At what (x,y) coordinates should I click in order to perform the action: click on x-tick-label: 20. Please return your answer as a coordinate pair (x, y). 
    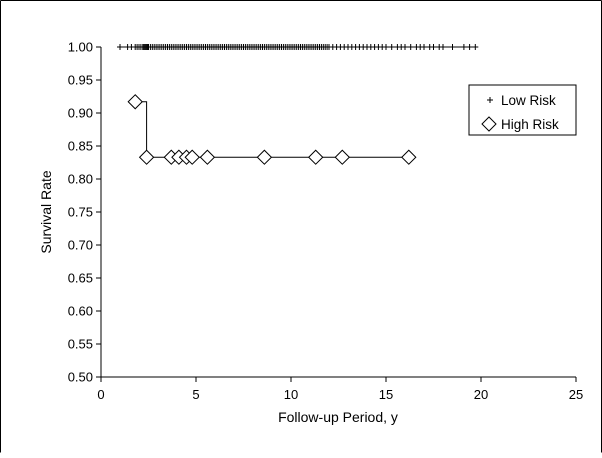
    Looking at the image, I should click on (481, 394).